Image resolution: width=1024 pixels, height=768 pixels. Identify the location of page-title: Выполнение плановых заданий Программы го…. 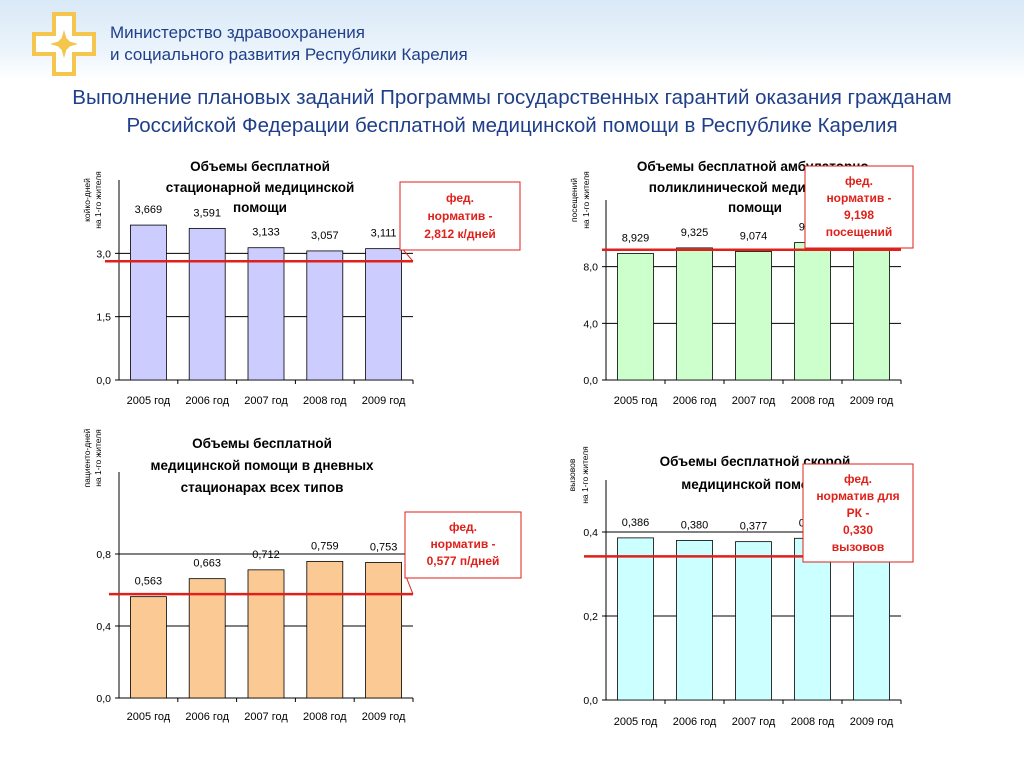
(512, 112).